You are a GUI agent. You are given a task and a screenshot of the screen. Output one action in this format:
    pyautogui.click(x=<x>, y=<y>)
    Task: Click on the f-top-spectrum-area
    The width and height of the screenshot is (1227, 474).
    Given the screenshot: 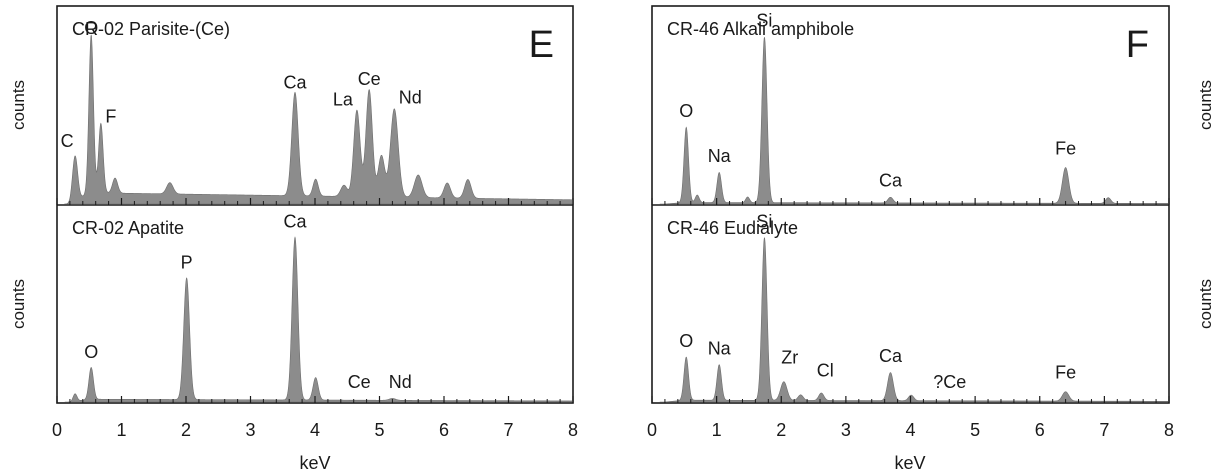 What is the action you would take?
    pyautogui.click(x=914, y=121)
    